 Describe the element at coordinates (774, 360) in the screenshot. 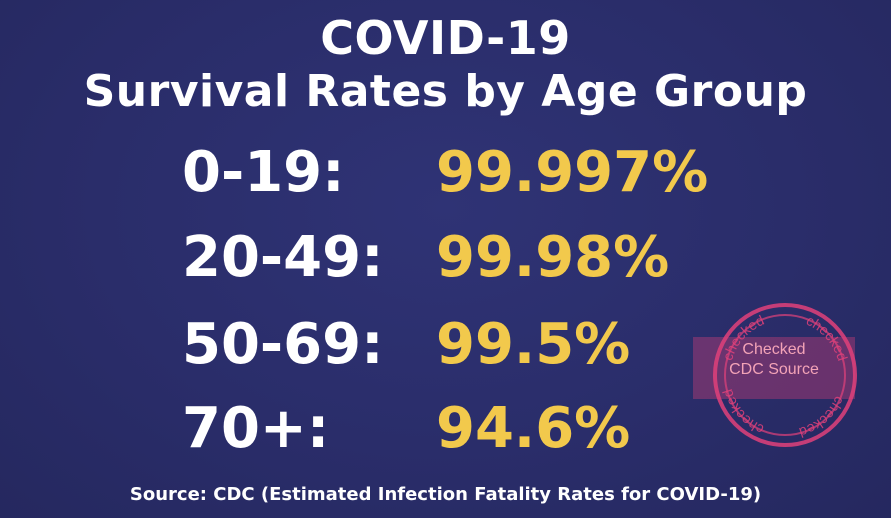

I see `stamp-label: Checked CDC Source` at that location.